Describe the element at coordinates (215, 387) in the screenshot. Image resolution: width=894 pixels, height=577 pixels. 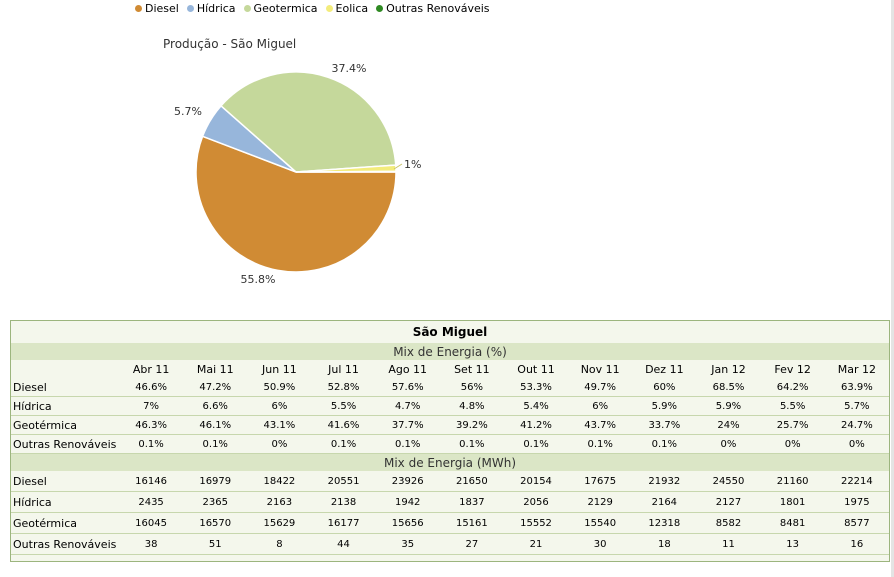
I see `table-cell: 47.2%` at that location.